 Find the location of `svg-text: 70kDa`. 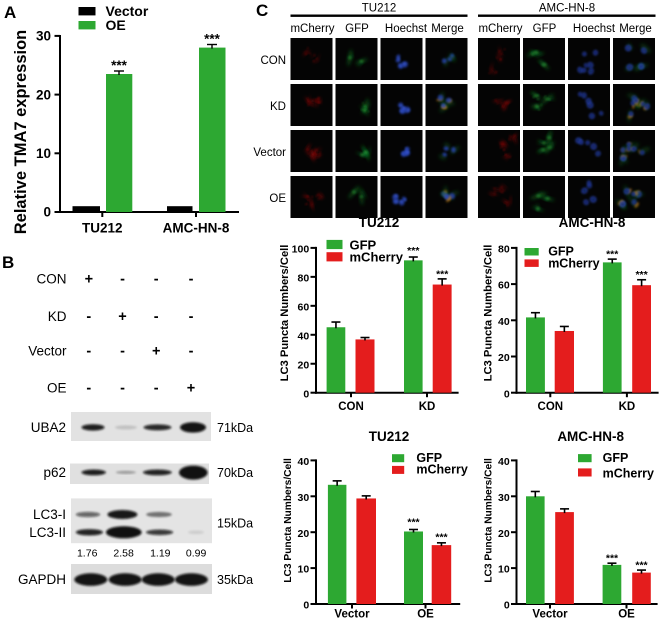

svg-text: 70kDa is located at coordinates (235, 473).